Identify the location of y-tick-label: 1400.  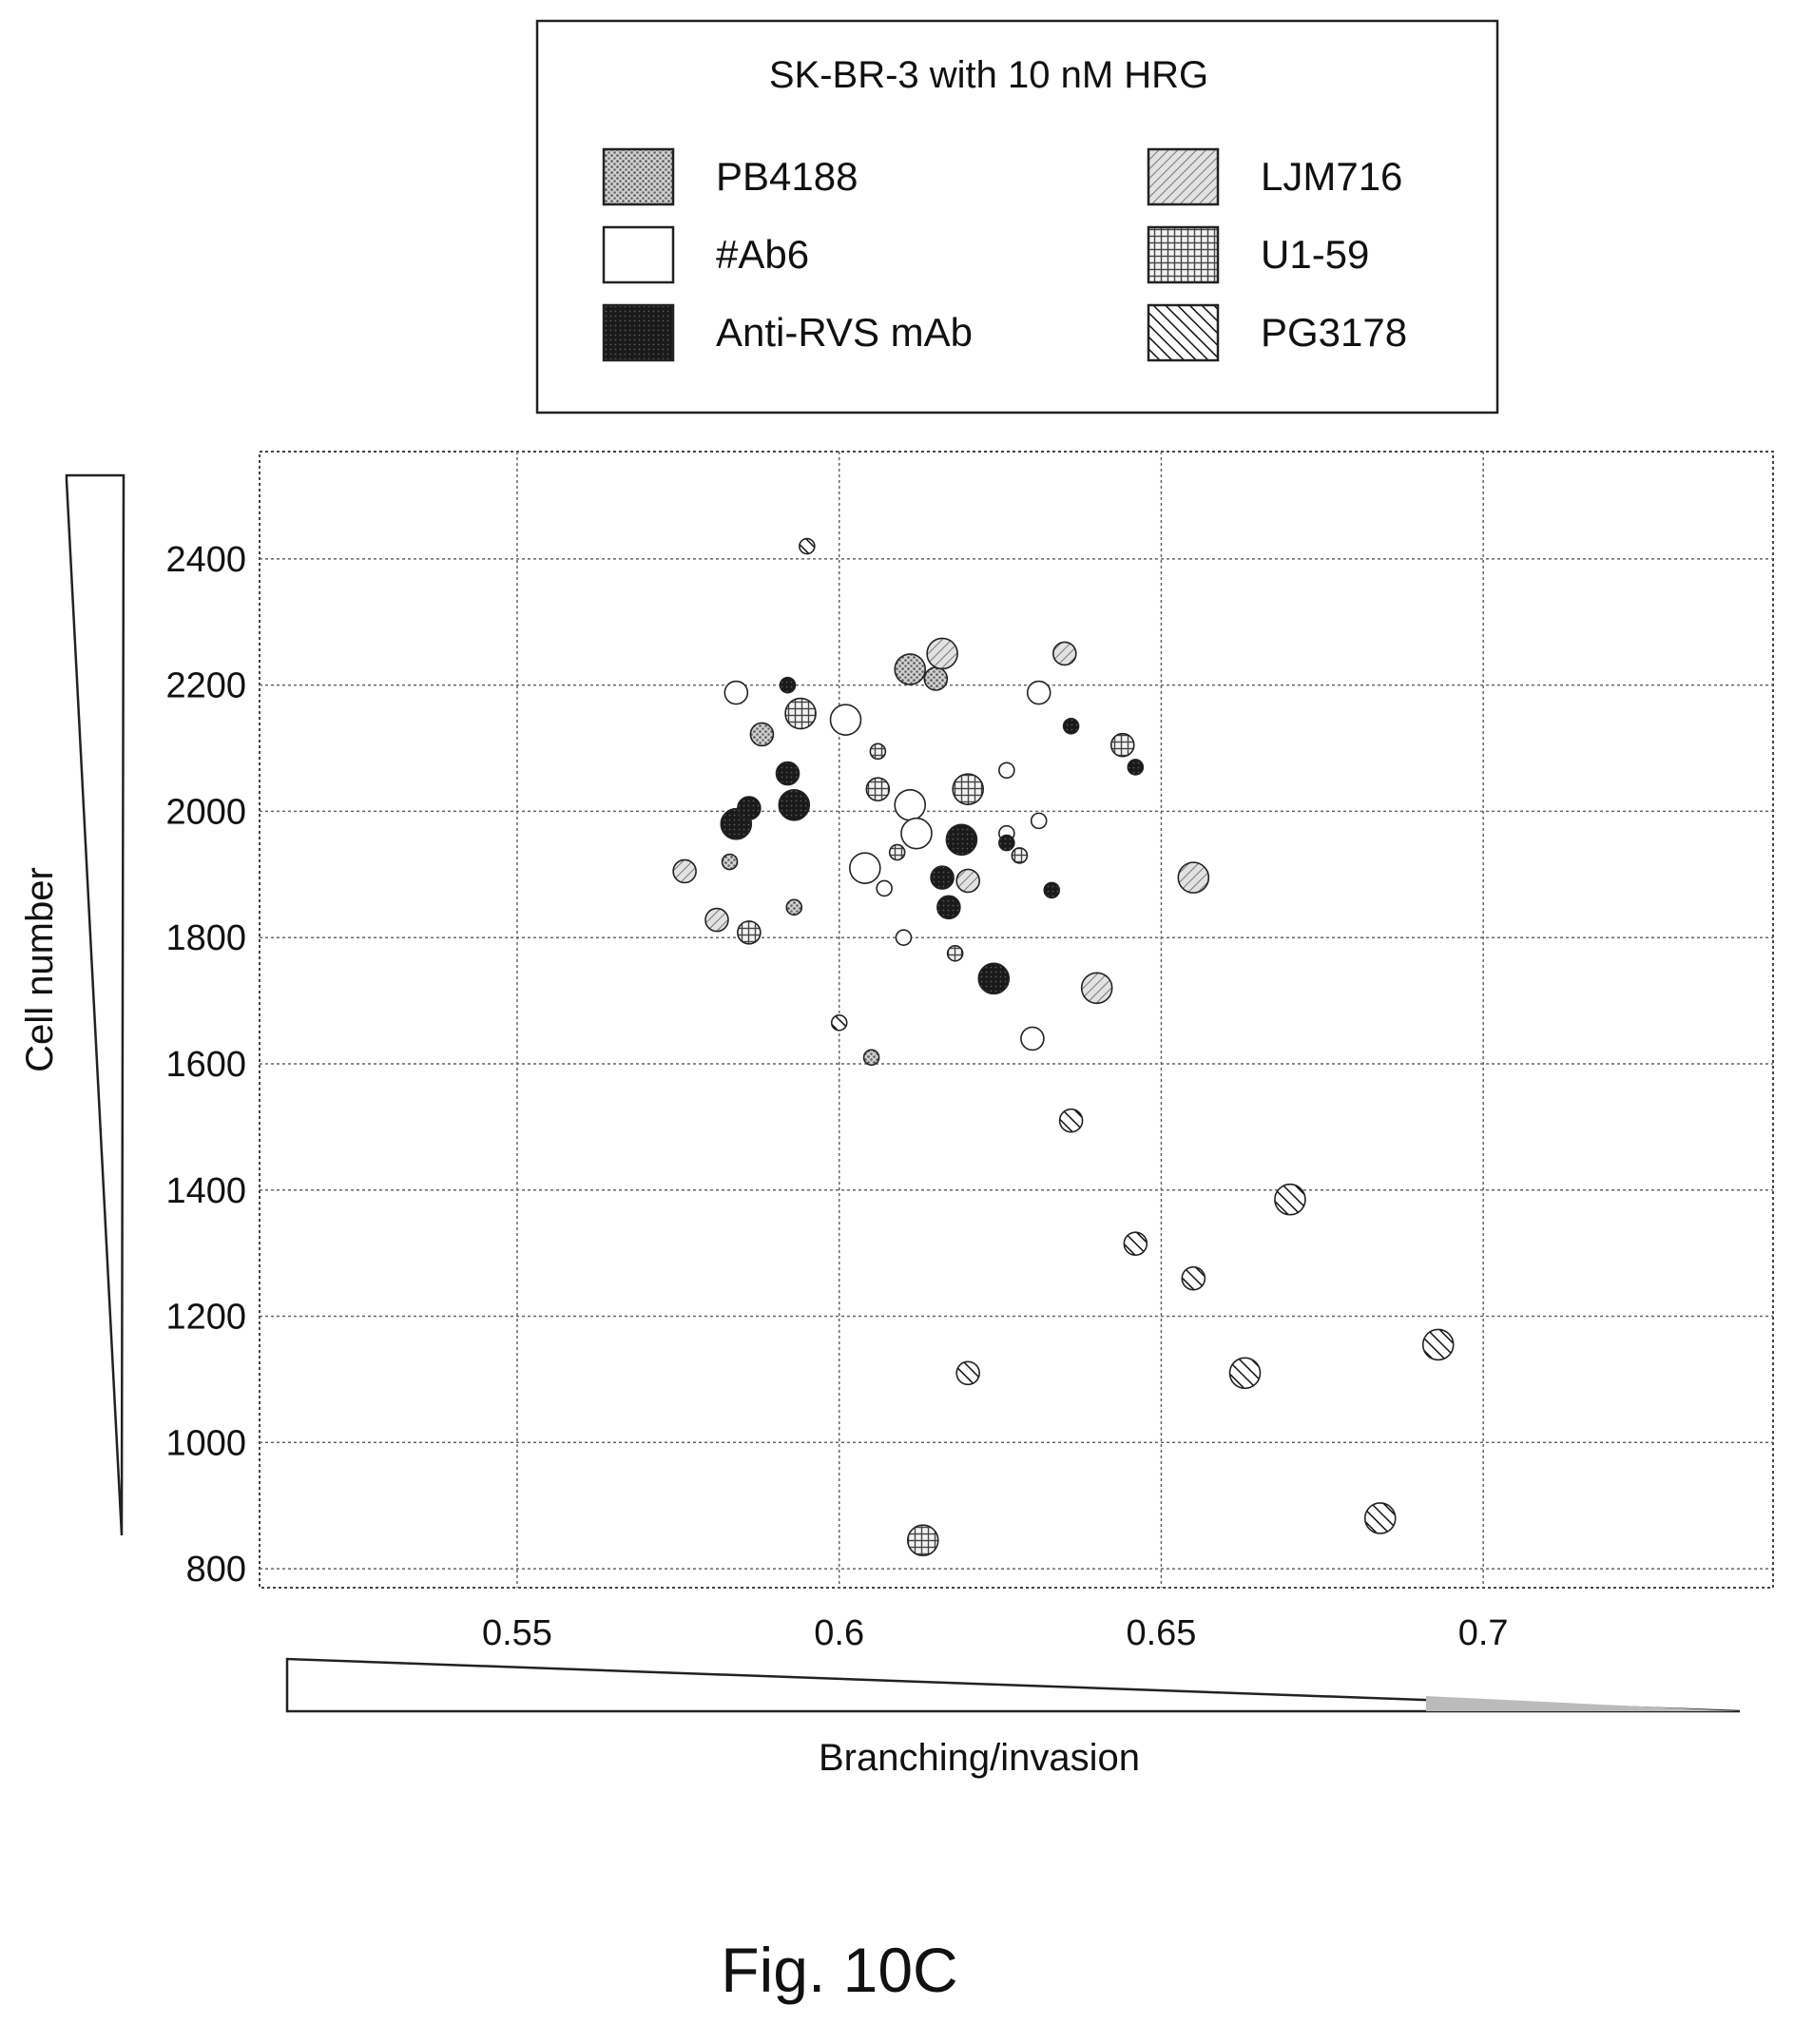
(206, 1191).